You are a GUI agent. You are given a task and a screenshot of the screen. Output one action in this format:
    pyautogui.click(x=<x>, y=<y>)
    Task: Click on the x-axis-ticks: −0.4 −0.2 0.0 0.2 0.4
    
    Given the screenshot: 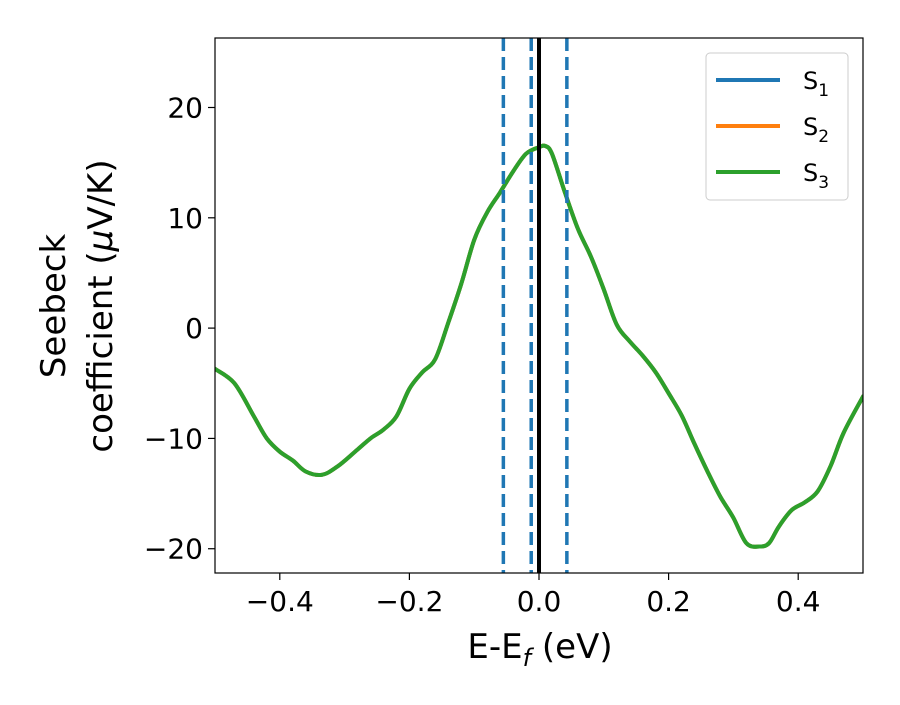 What is the action you would take?
    pyautogui.click(x=533, y=595)
    